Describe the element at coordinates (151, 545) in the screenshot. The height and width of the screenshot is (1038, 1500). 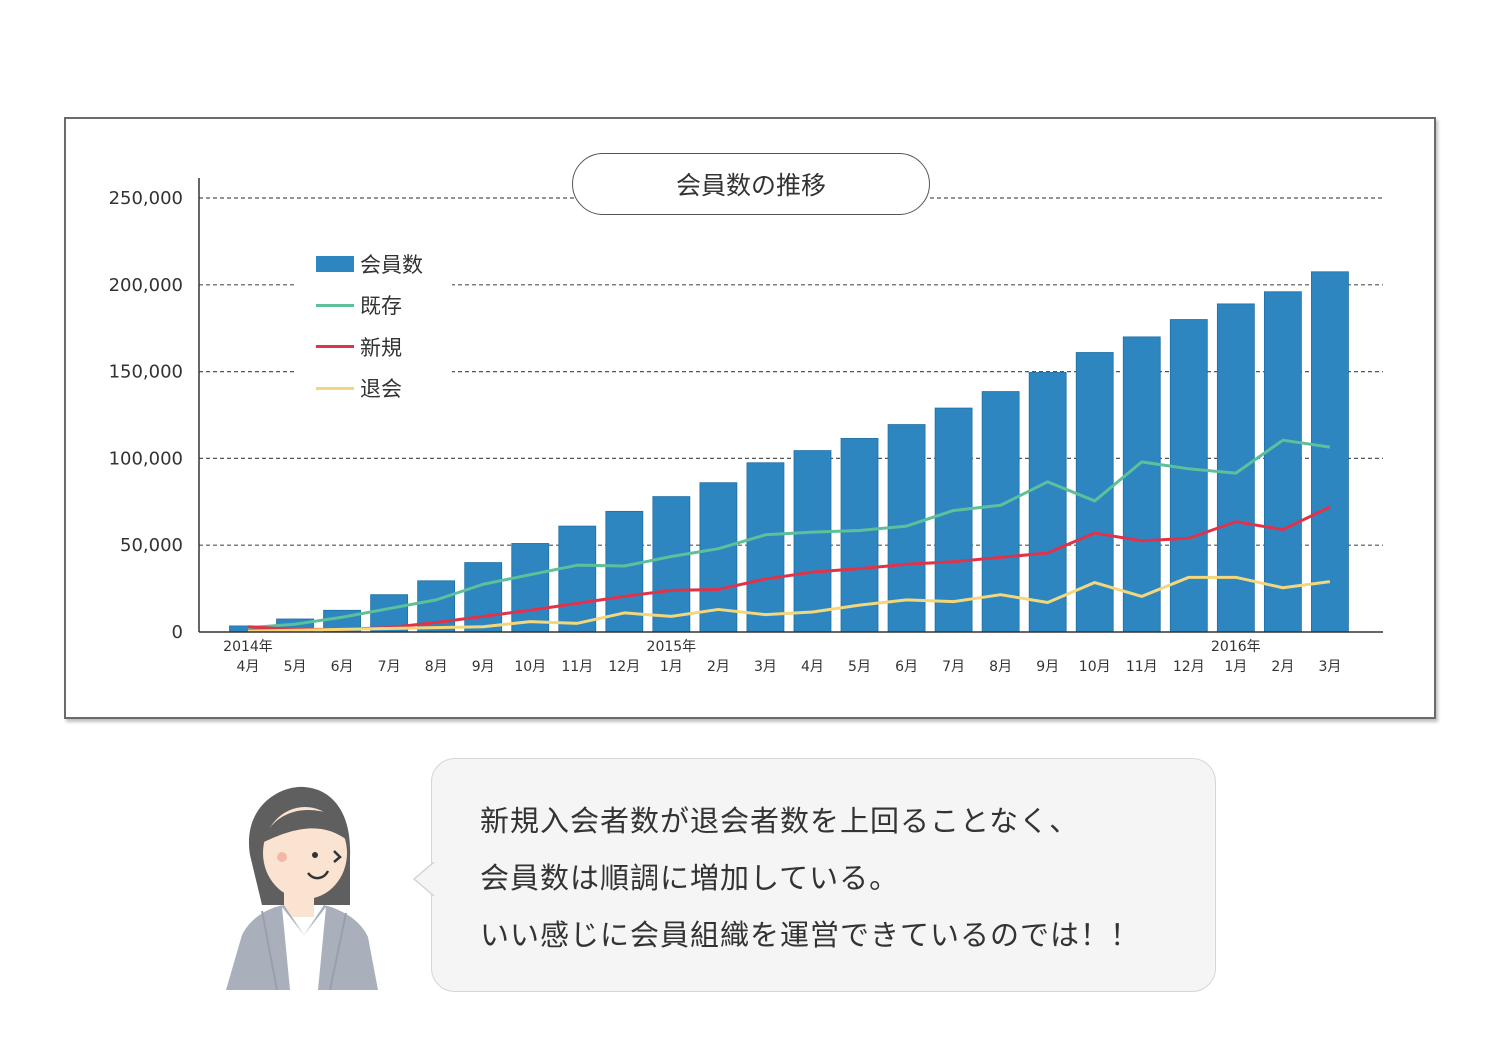
I see `y-tick-label: 50,000` at that location.